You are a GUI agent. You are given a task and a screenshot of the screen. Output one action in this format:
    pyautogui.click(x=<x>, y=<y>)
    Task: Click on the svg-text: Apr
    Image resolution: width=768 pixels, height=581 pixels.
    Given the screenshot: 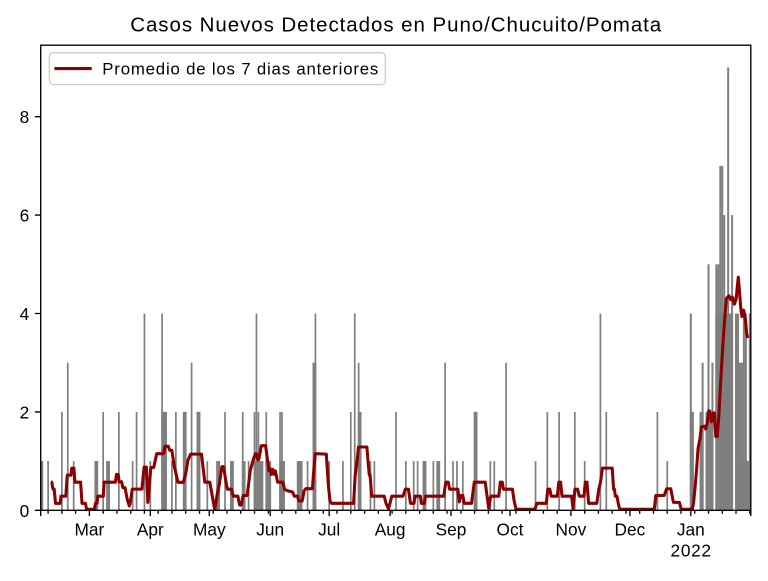 What is the action you would take?
    pyautogui.click(x=150, y=530)
    